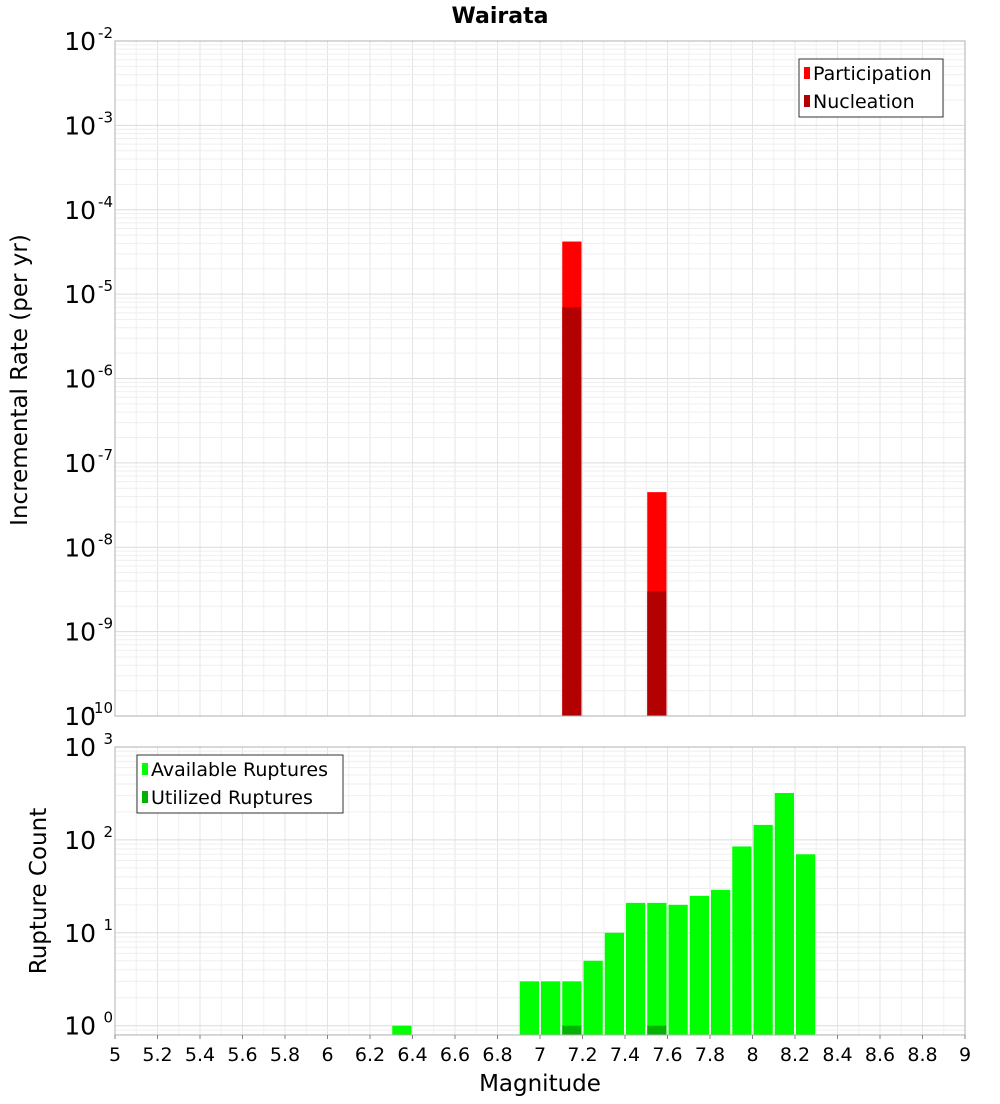 This screenshot has width=1000, height=1104. What do you see at coordinates (327, 1055) in the screenshot?
I see `x-tick-label: 6` at bounding box center [327, 1055].